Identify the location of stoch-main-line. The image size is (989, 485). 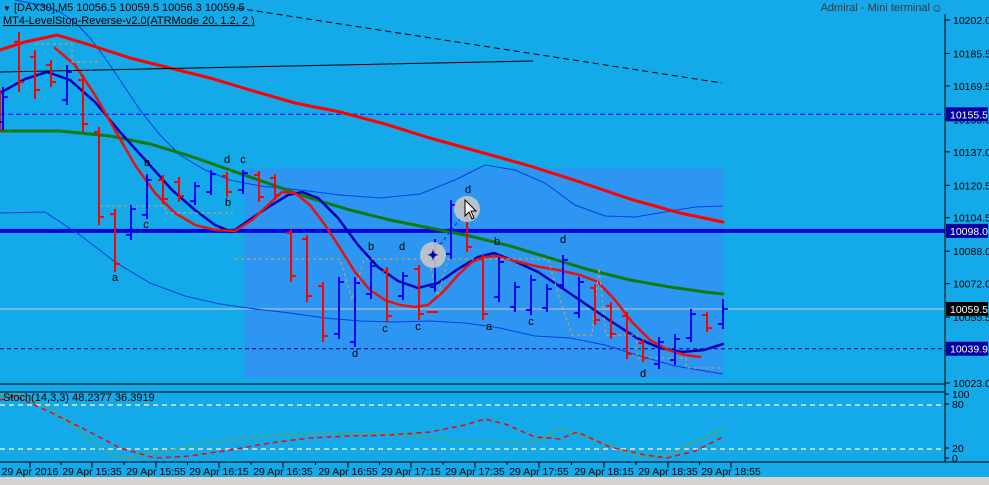
(362, 426).